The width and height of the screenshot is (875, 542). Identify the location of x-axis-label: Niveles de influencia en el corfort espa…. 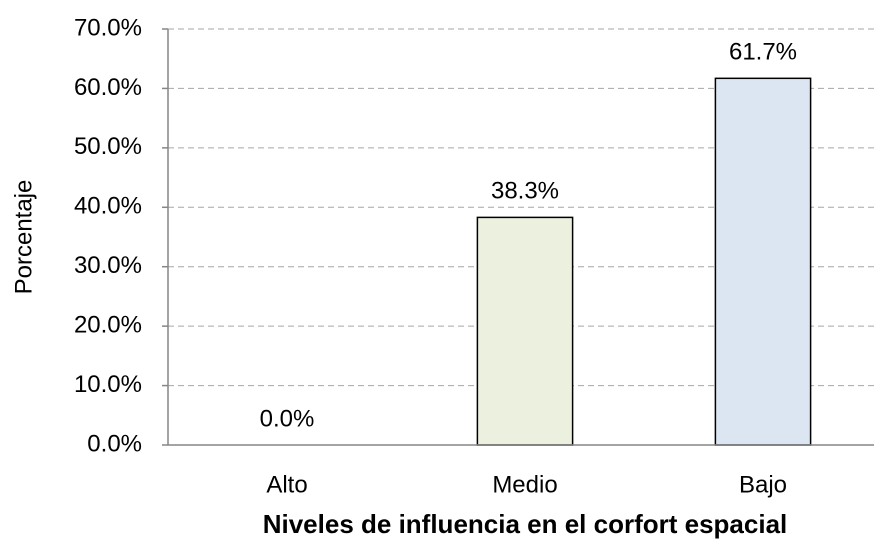
(525, 524).